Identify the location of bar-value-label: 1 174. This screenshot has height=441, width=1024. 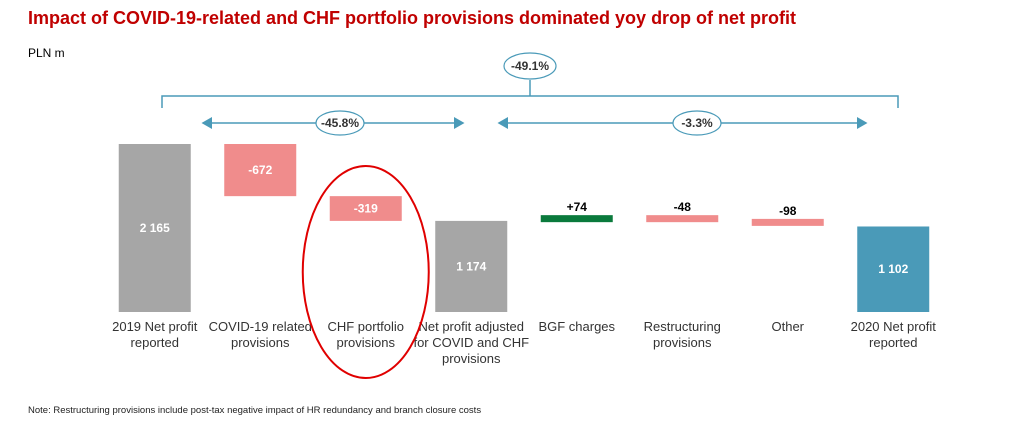
(471, 266).